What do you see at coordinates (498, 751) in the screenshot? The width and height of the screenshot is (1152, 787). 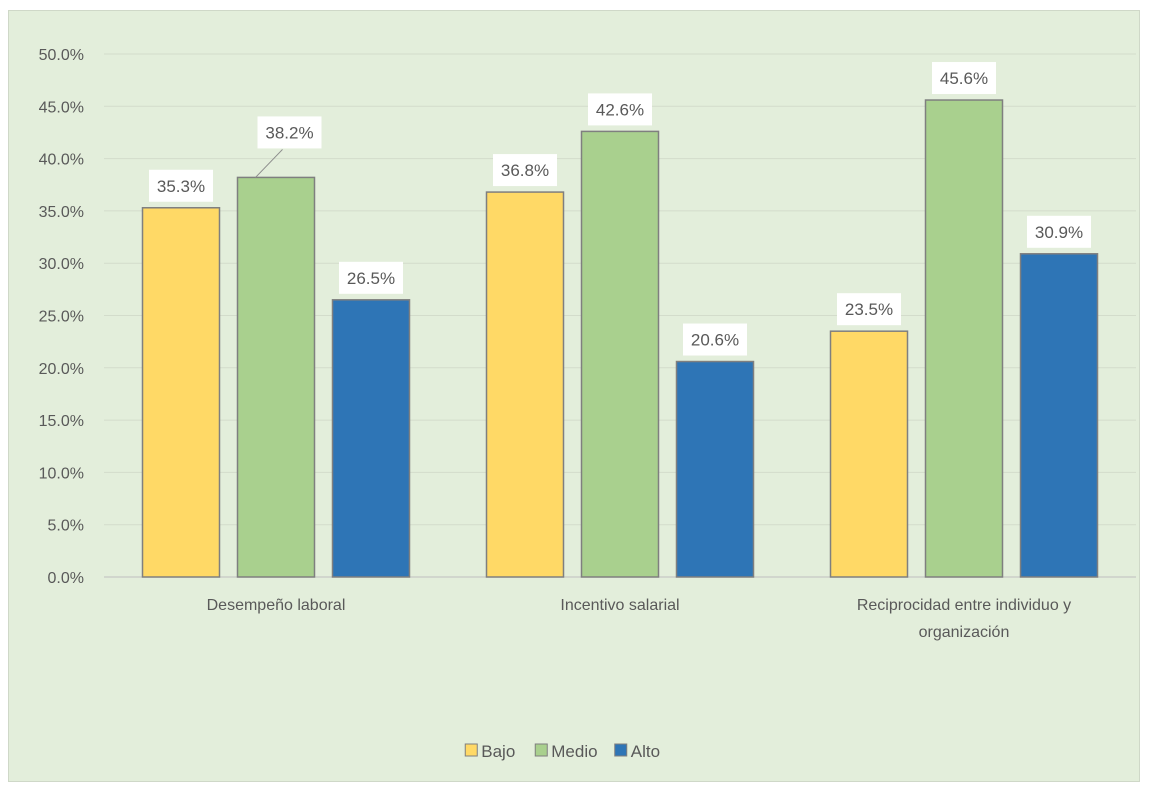 I see `legend-label-bajo: Bajo` at bounding box center [498, 751].